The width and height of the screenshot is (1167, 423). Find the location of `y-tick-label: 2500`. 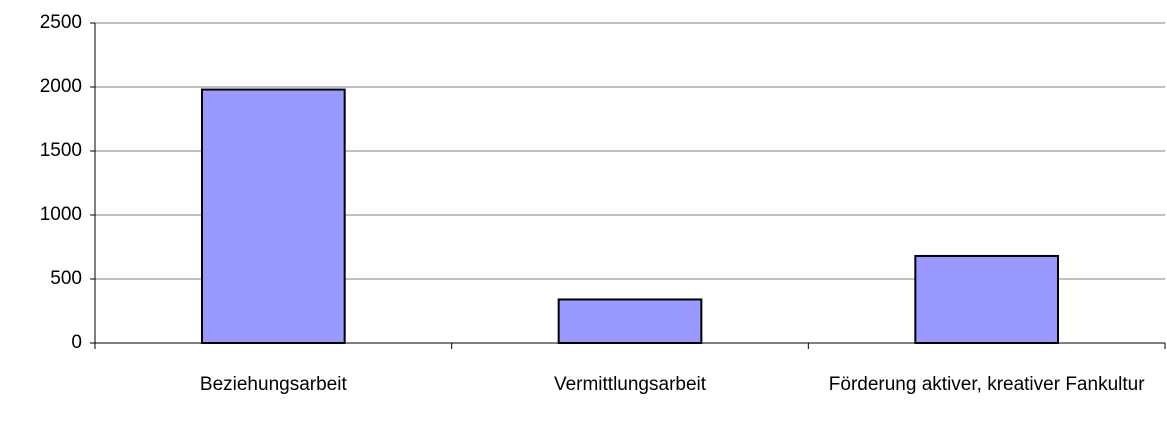

y-tick-label: 2500 is located at coordinates (61, 22).